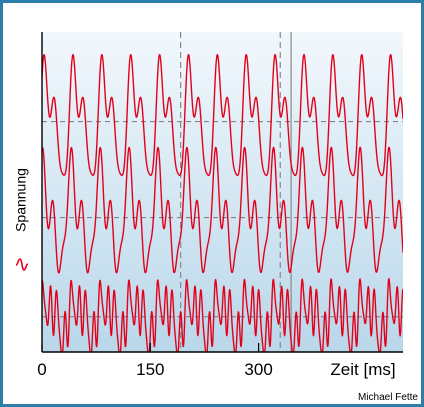 Image resolution: width=424 pixels, height=407 pixels. I want to click on x-tick-label: 150, so click(150, 369).